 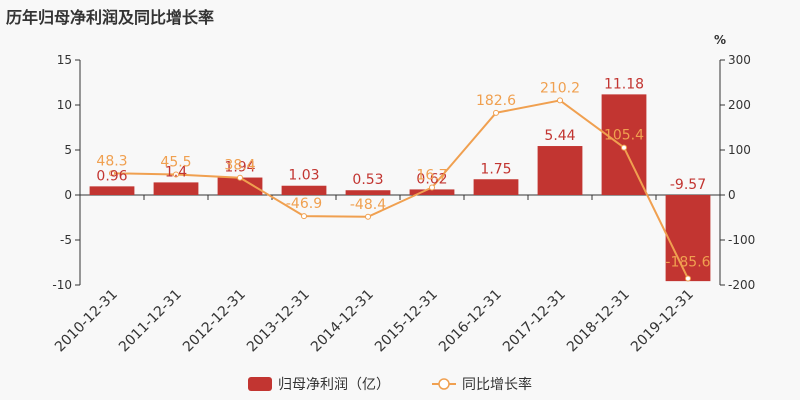 I want to click on growth-value-label: -185.6, so click(x=687, y=263).